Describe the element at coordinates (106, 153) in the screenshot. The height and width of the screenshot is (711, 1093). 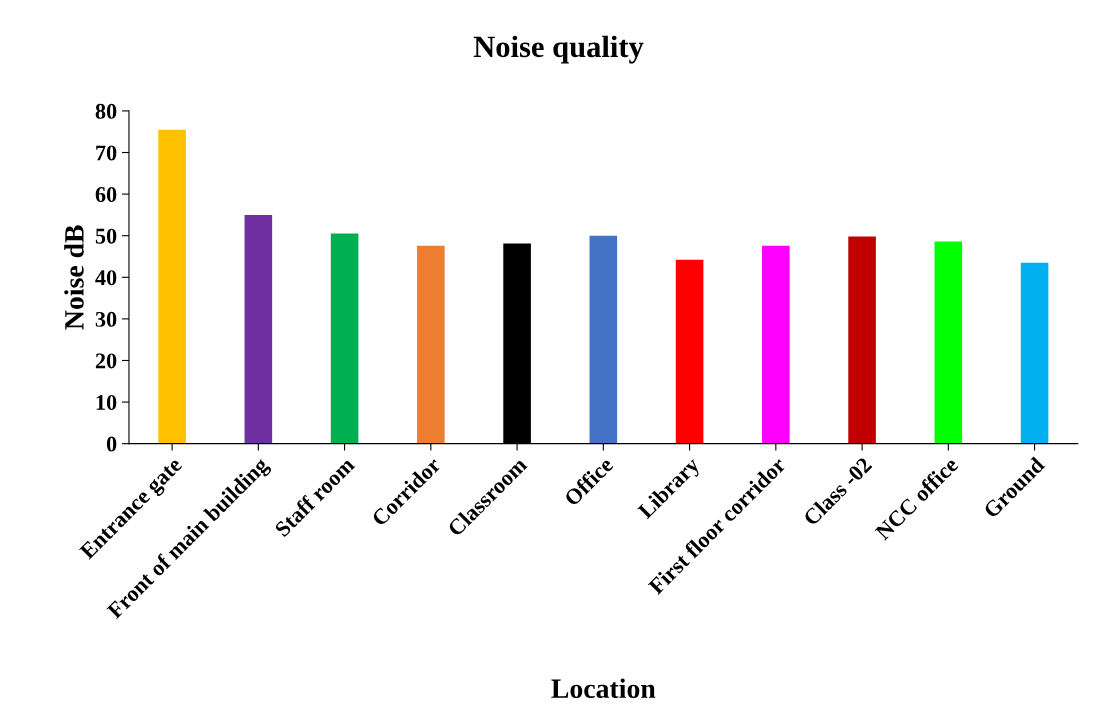
I see `y-tick-label: 70` at that location.